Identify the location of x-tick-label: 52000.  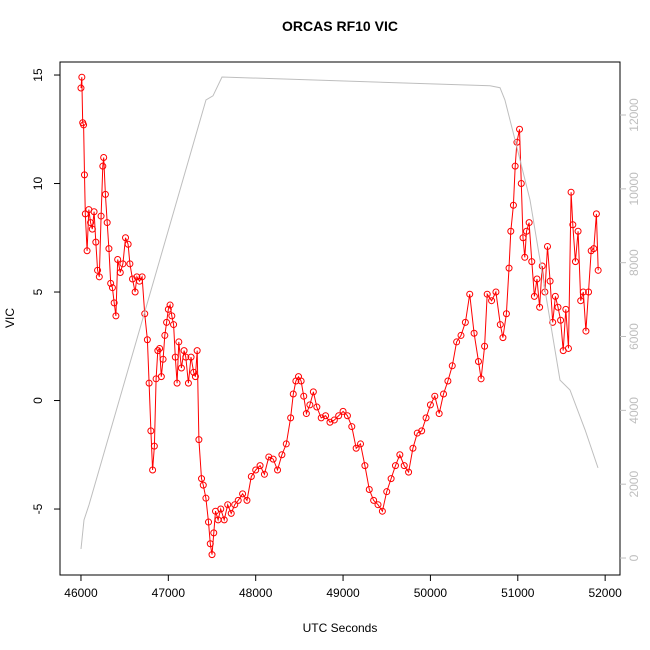
(605, 593).